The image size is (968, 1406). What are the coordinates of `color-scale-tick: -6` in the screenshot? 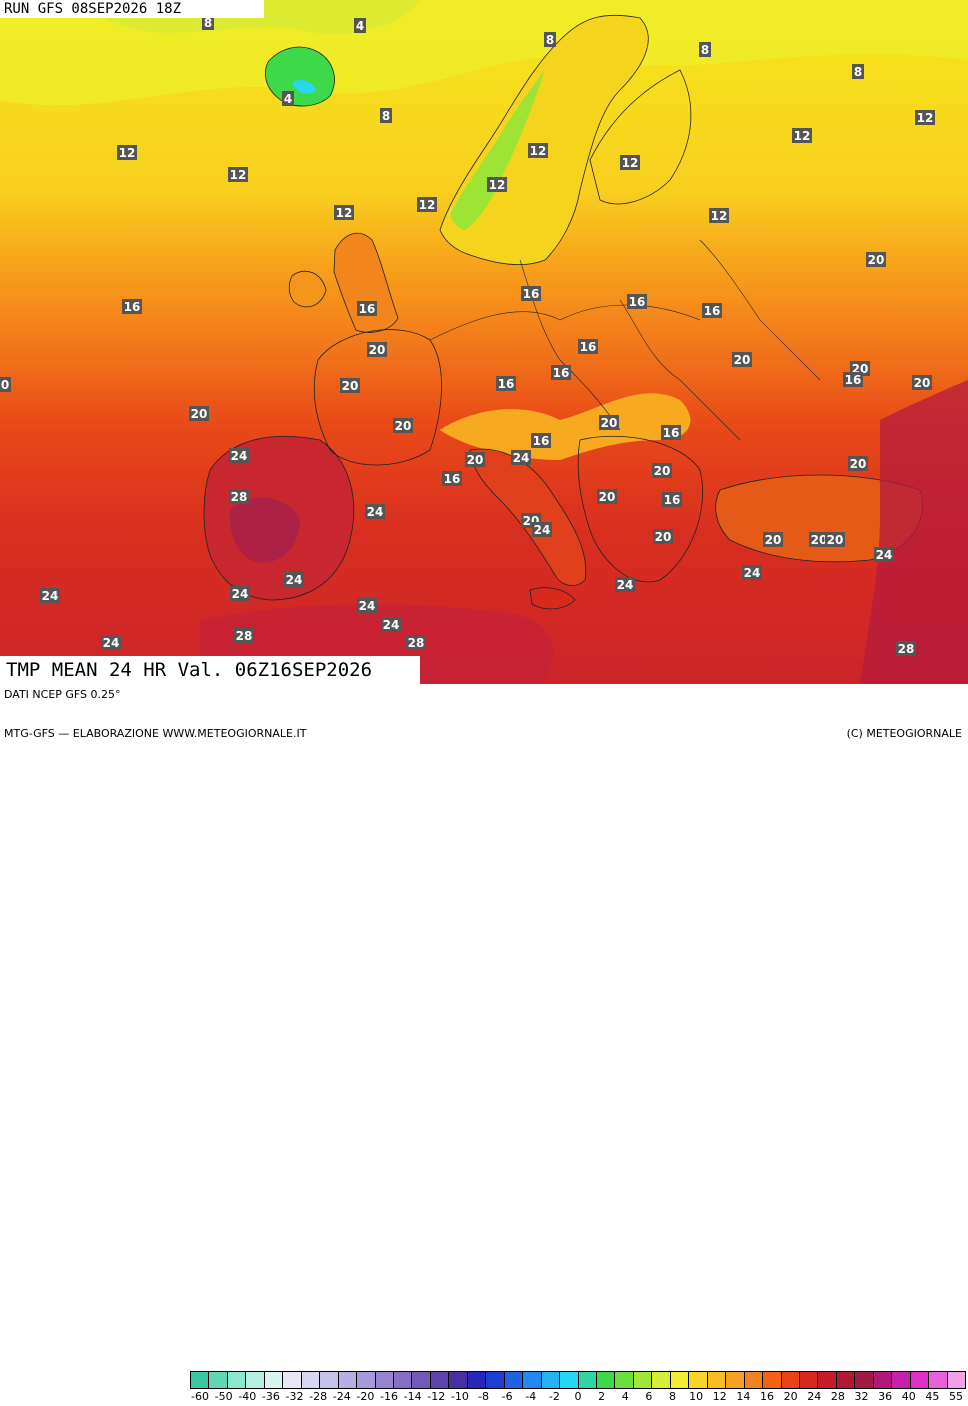 It's located at (507, 1396).